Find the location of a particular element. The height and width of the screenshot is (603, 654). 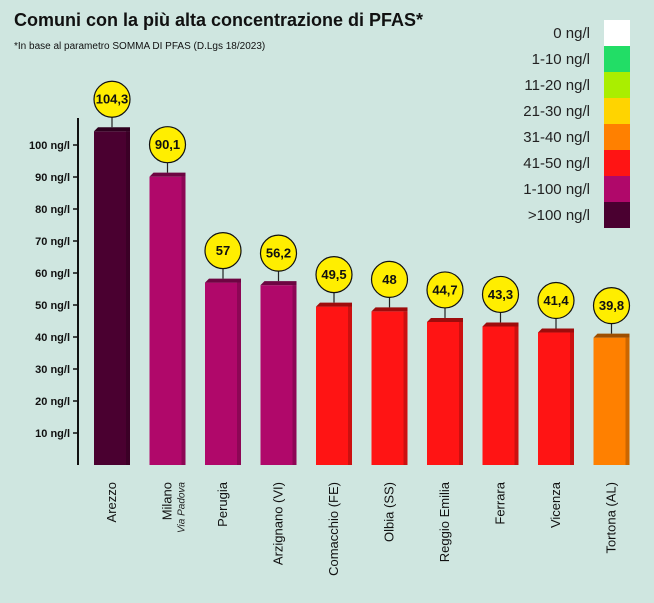

y-tick-label: 20 ng/l is located at coordinates (52, 402).